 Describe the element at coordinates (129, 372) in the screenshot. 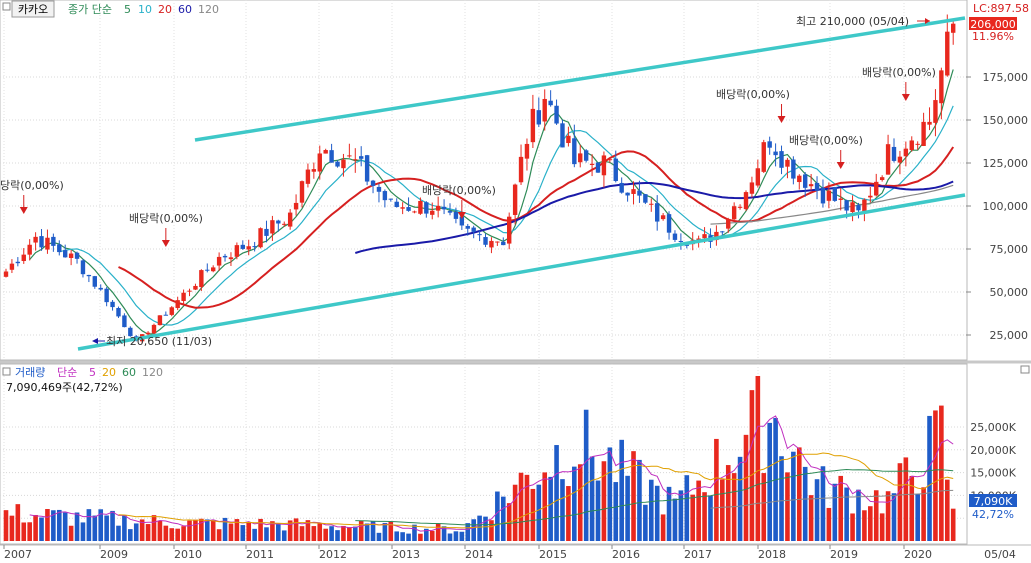

I see `volume-ma-60: 60` at that location.